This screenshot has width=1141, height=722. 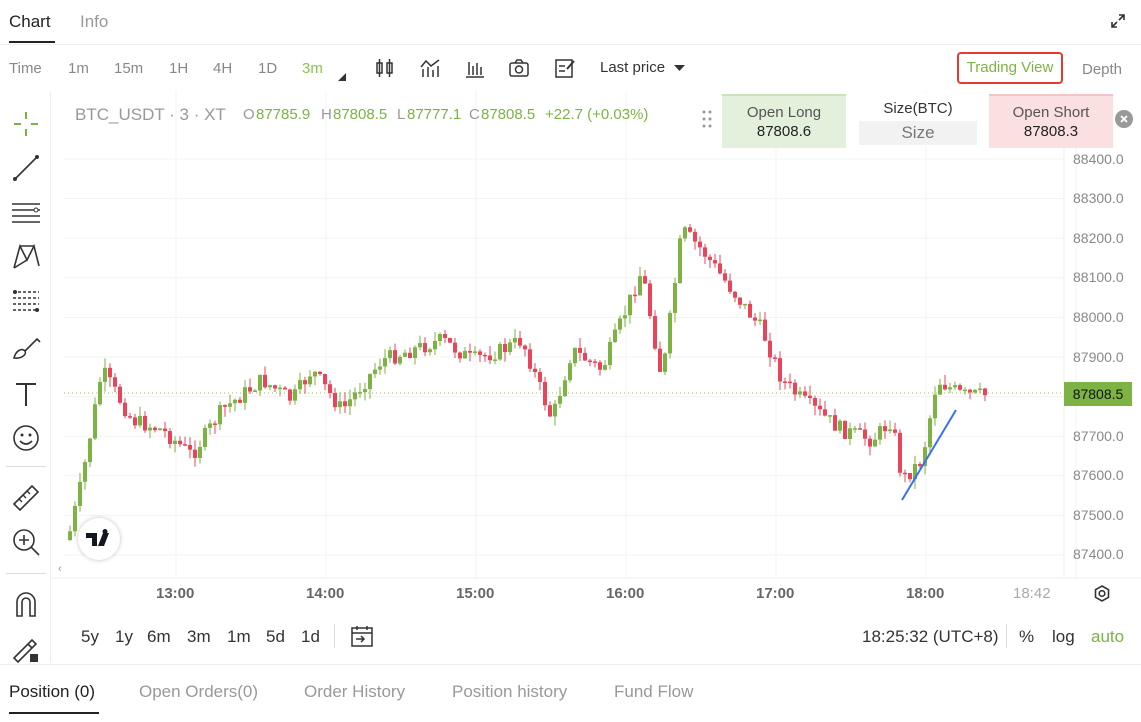 What do you see at coordinates (52, 691) in the screenshot?
I see `tab-position: Position (0)` at bounding box center [52, 691].